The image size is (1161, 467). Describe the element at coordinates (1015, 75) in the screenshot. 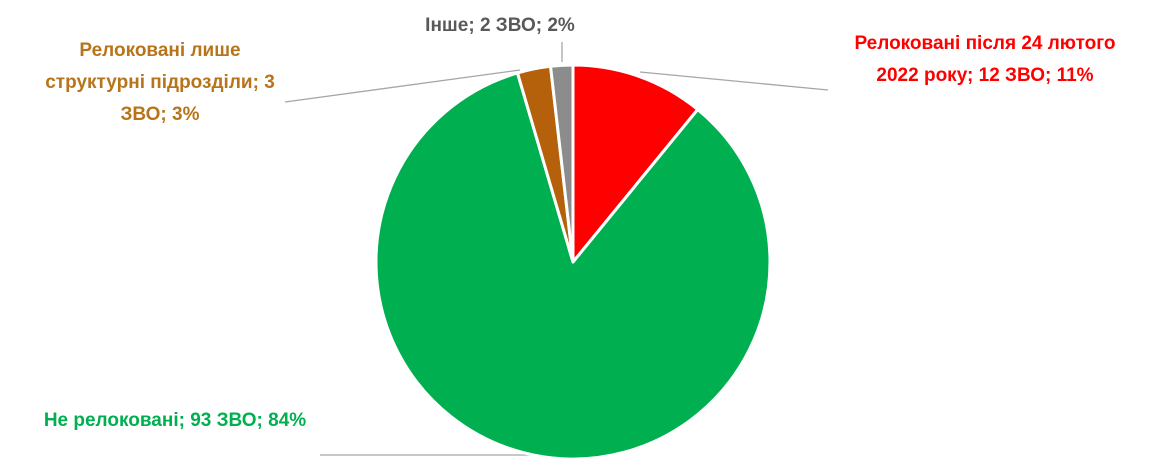

I see `label-part: 12 ЗВО;` at that location.